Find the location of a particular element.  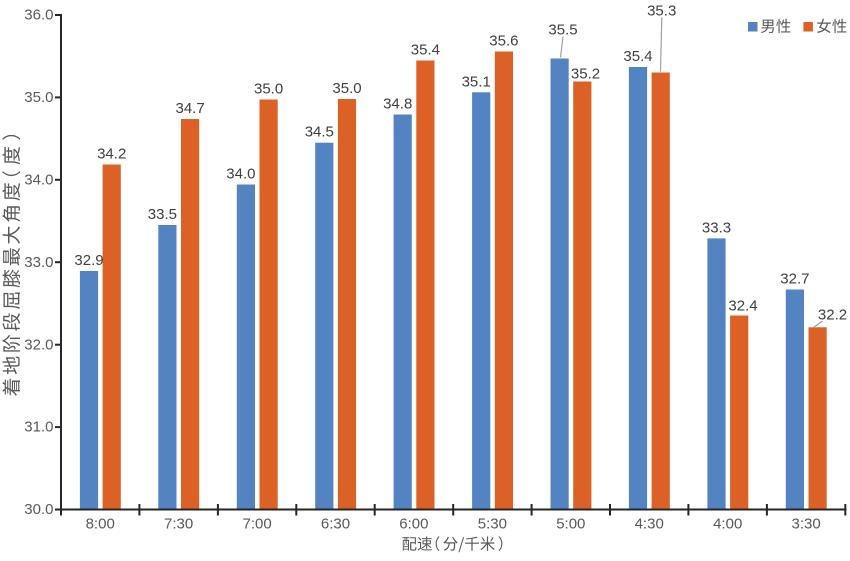

svg-text: 33.3 is located at coordinates (716, 227).